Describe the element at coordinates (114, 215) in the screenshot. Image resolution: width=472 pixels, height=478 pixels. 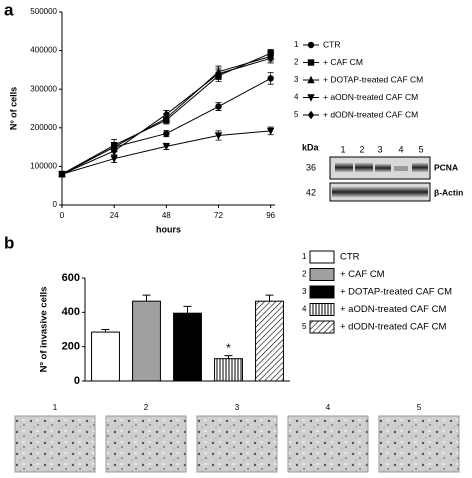
I see `x-tick-label: 24` at that location.